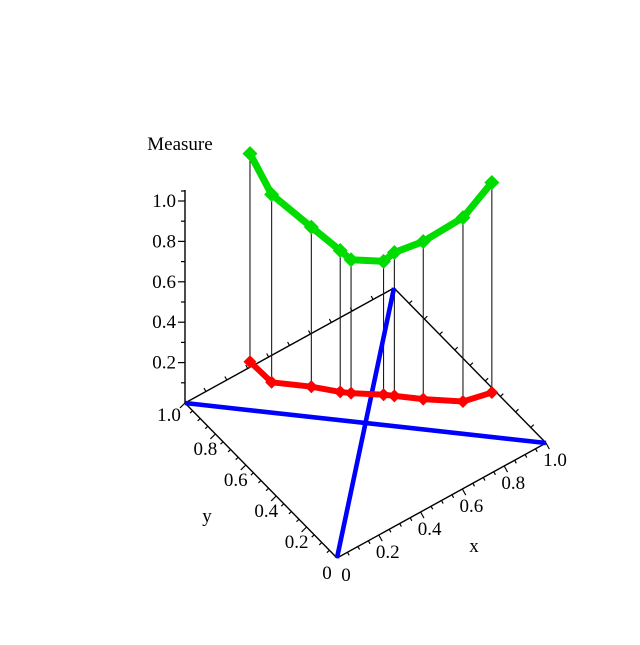  What do you see at coordinates (327, 573) in the screenshot?
I see `y-tick-label: 0` at bounding box center [327, 573].